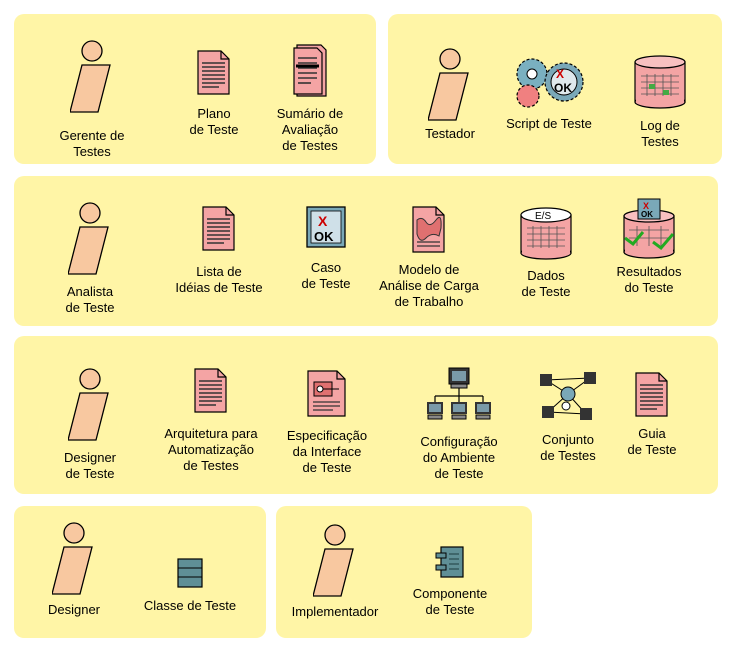 The image size is (733, 652). What do you see at coordinates (459, 457) in the screenshot?
I see `item-label: Configuração do Ambiente de Teste` at bounding box center [459, 457].